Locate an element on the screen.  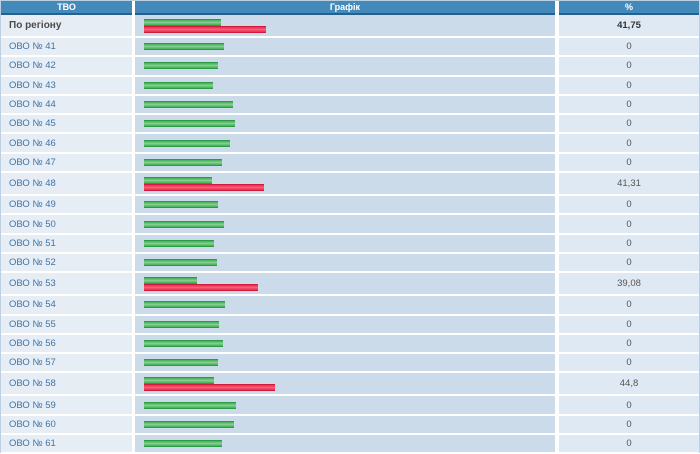
table-row: ОВО № 43 0 is located at coordinates (350, 86).